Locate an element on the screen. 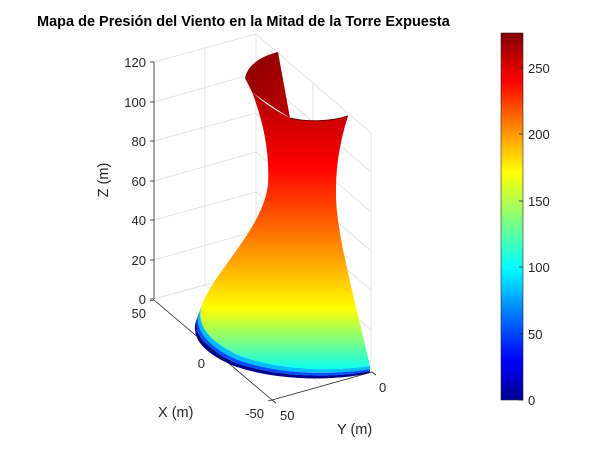  colorbar-tick: 50 is located at coordinates (535, 334).